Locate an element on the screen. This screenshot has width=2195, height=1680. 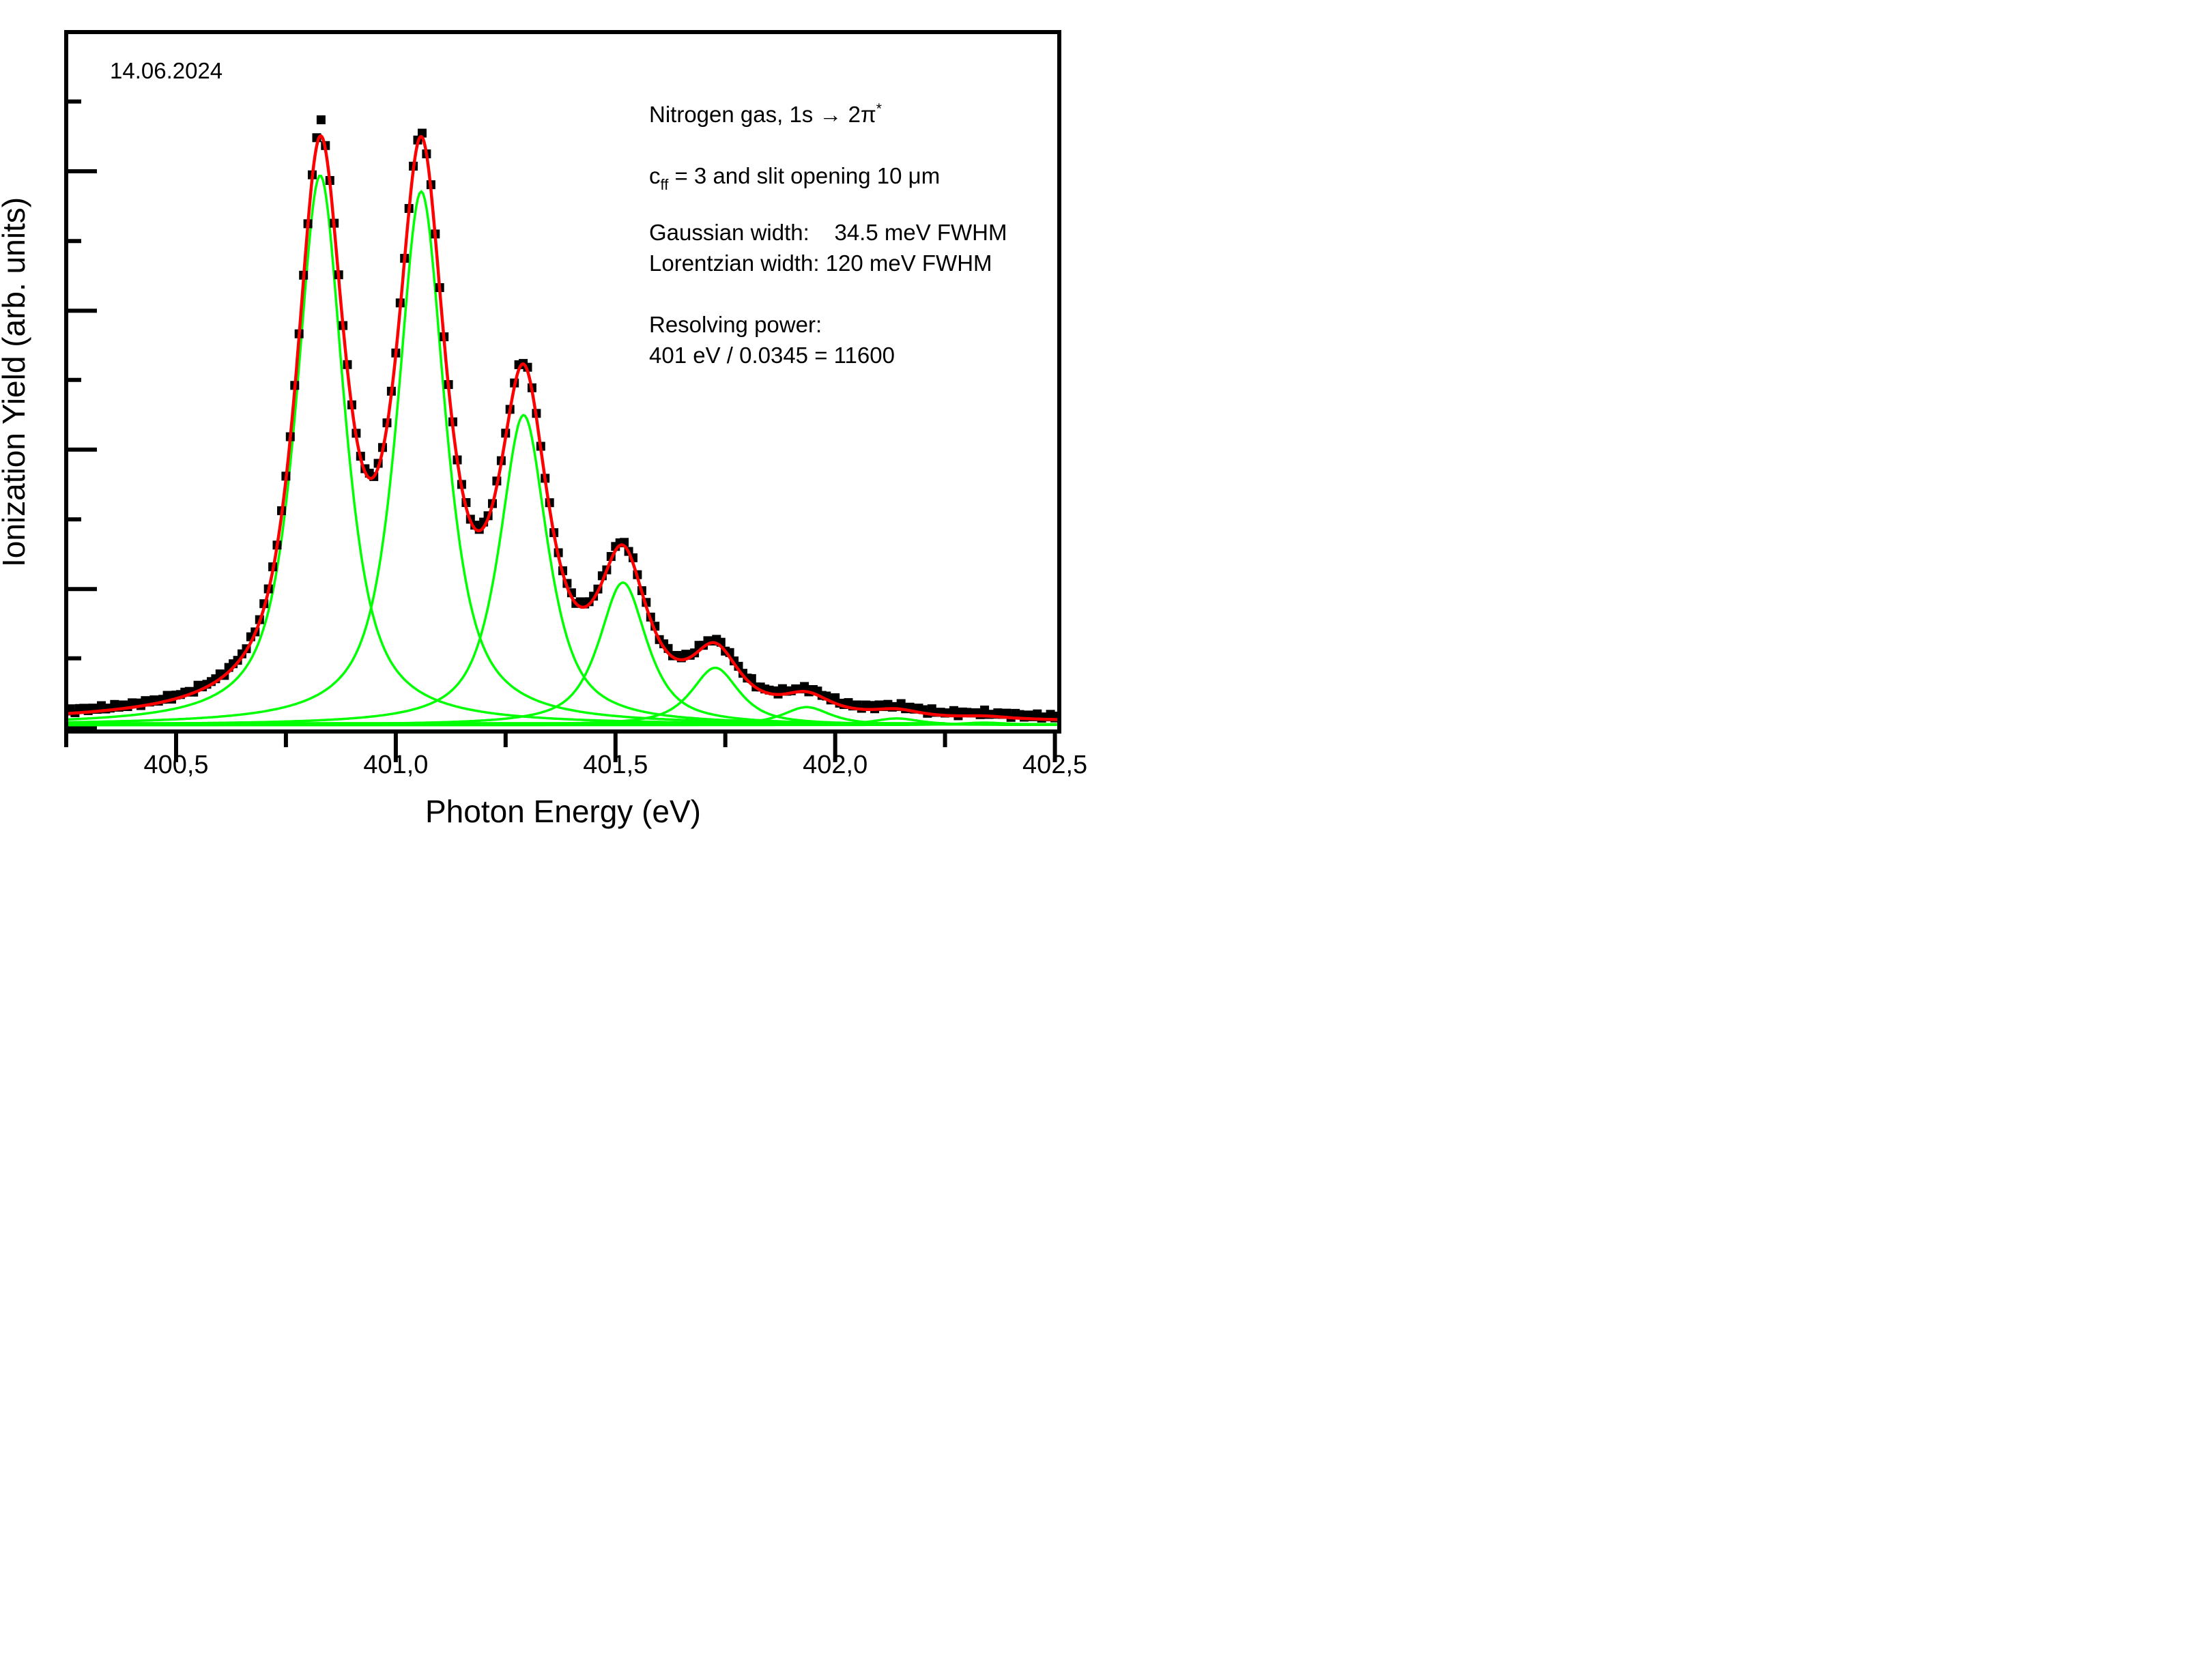
cff-slit-label: cff = 3 and slit opening 10 μm is located at coordinates (794, 178).